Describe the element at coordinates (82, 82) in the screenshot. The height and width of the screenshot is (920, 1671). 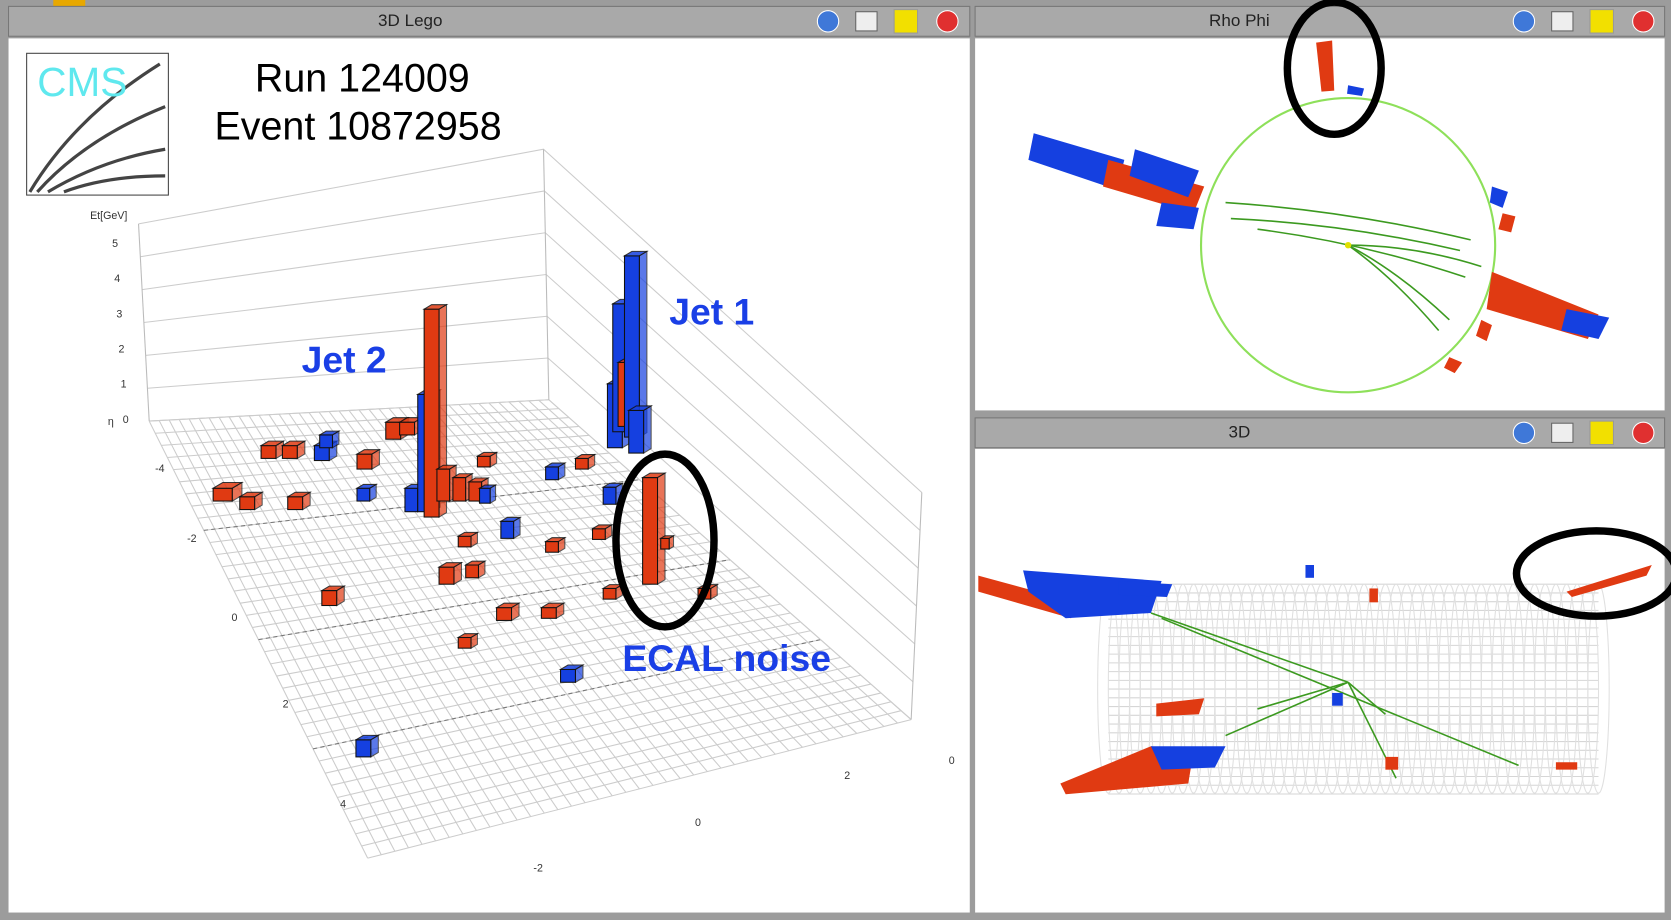
I see `logo-text: CMS` at that location.